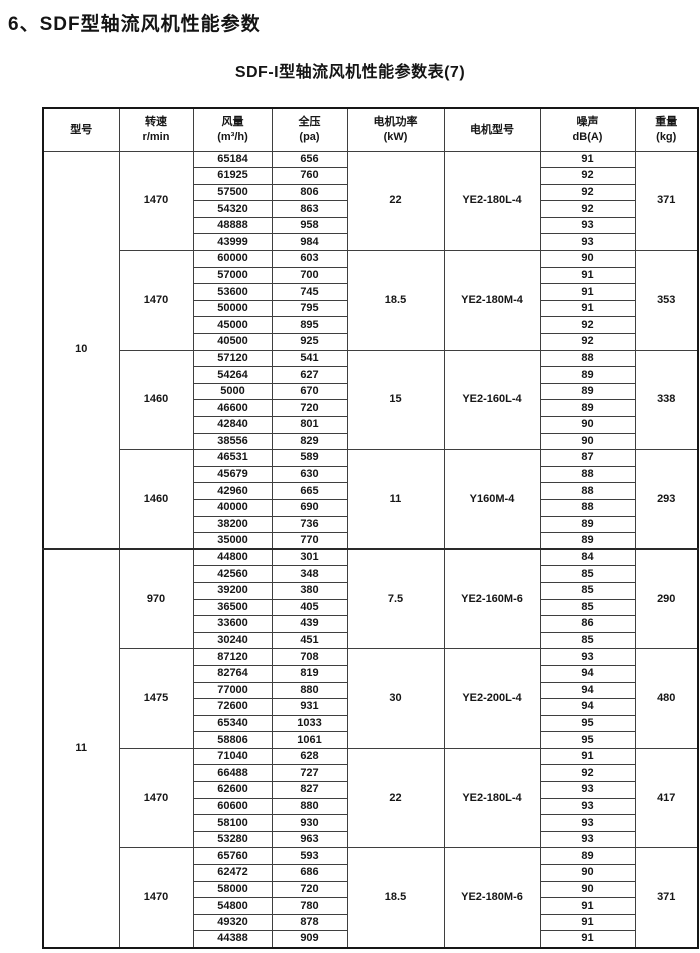  What do you see at coordinates (232, 192) in the screenshot?
I see `airflow-cell: 57500` at bounding box center [232, 192].